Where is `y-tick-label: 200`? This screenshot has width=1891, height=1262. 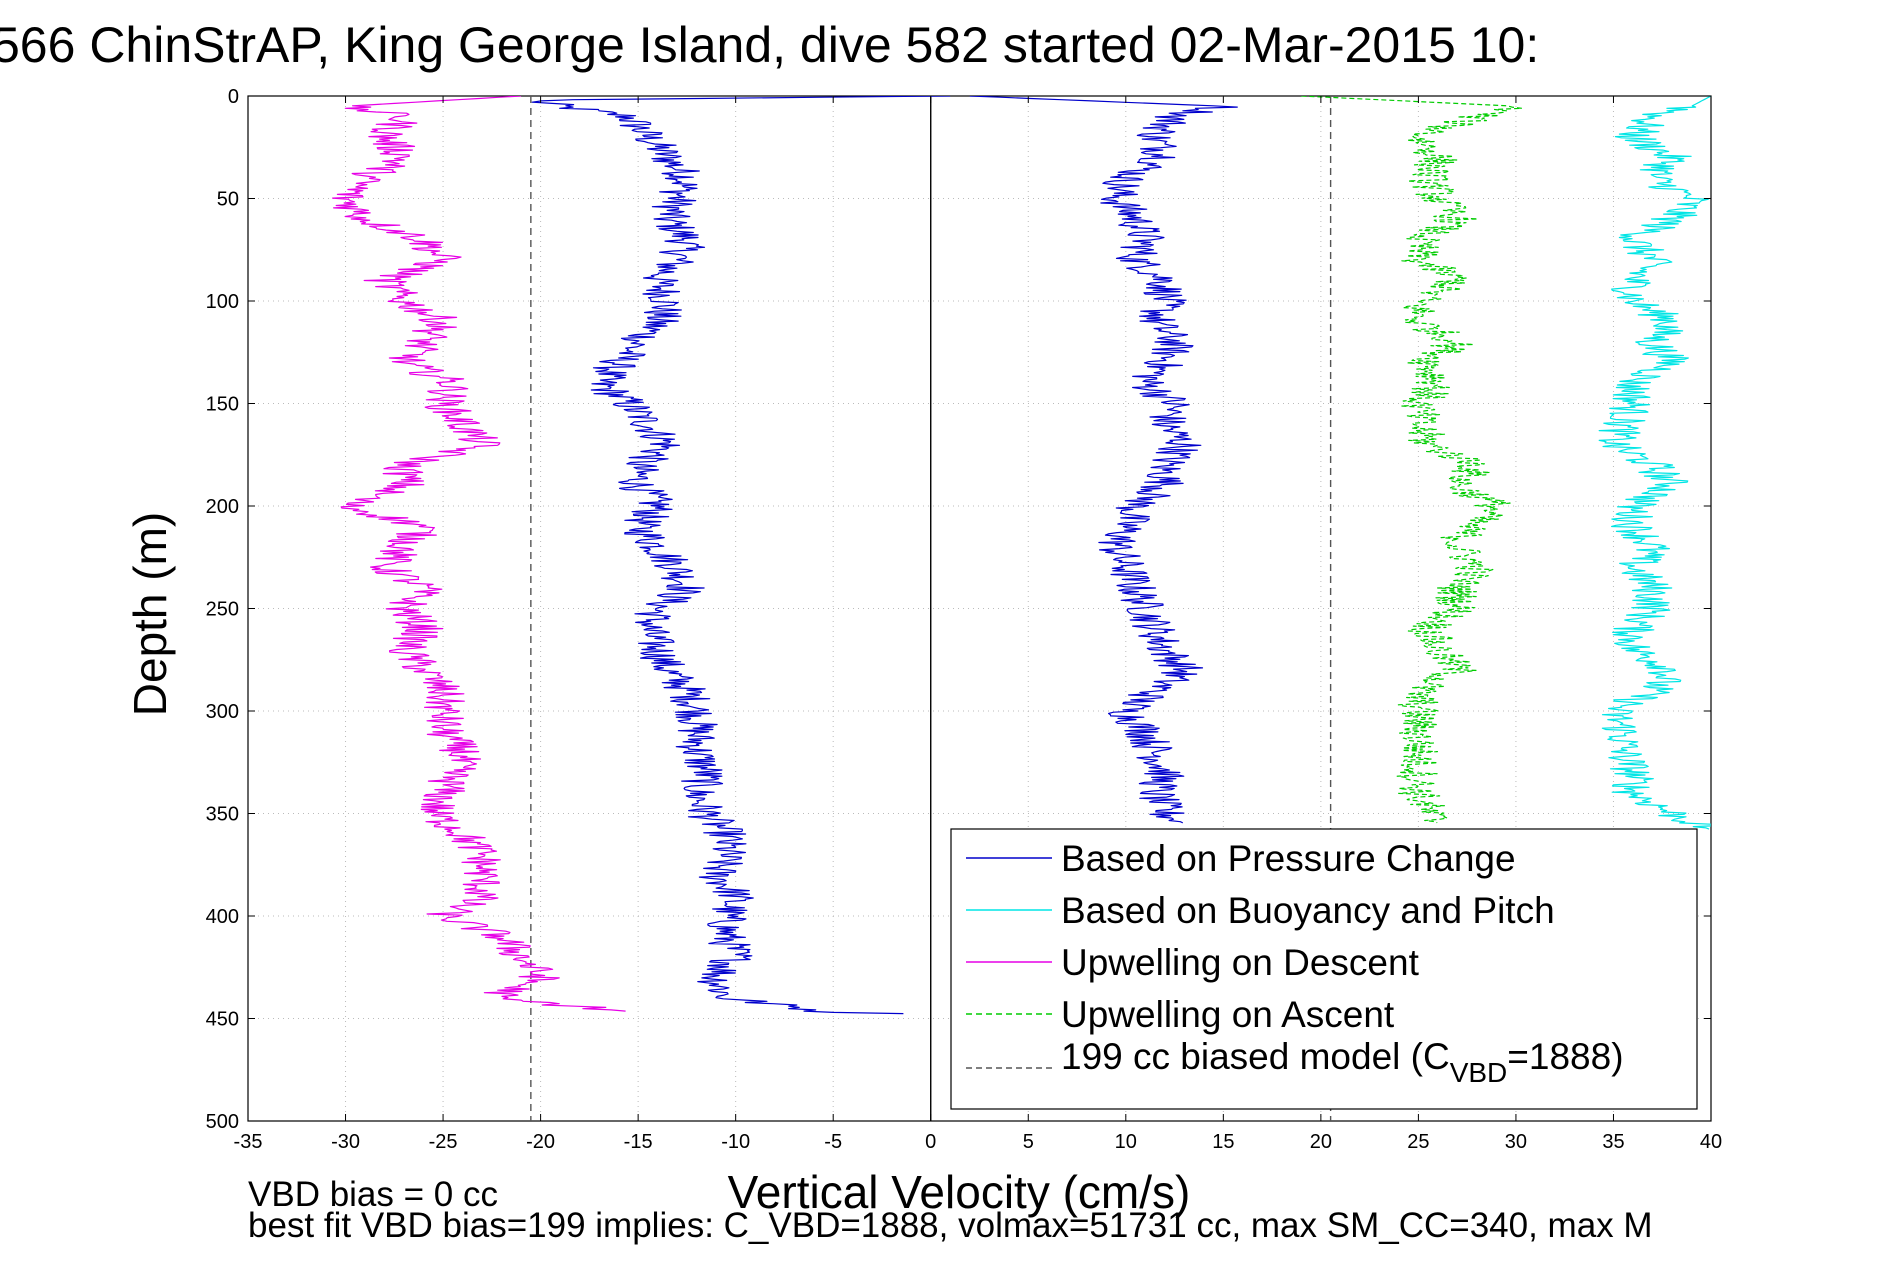 y-tick-label: 200 is located at coordinates (222, 507).